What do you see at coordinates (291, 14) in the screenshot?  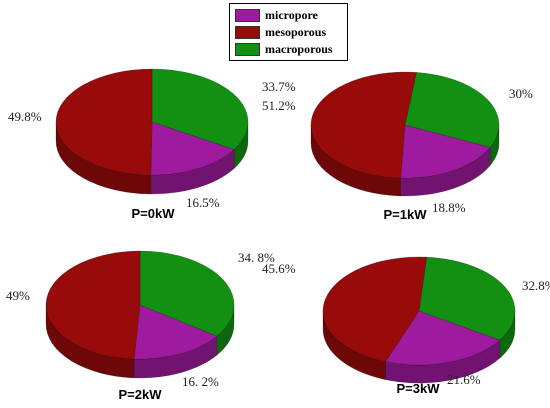 I see `legend-label-micropore: micropore` at bounding box center [291, 14].